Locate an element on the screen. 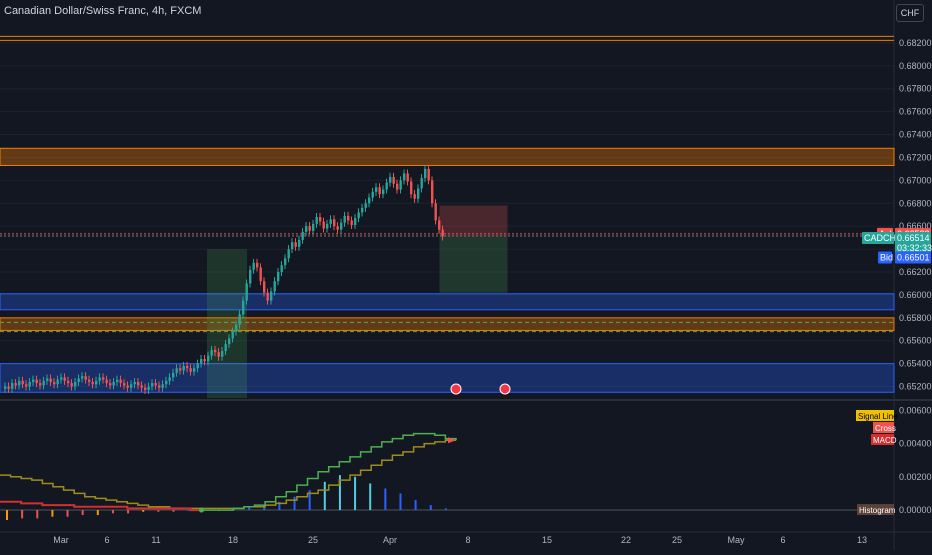 Image resolution: width=932 pixels, height=555 pixels. signal-line-label-bg is located at coordinates (875, 415).